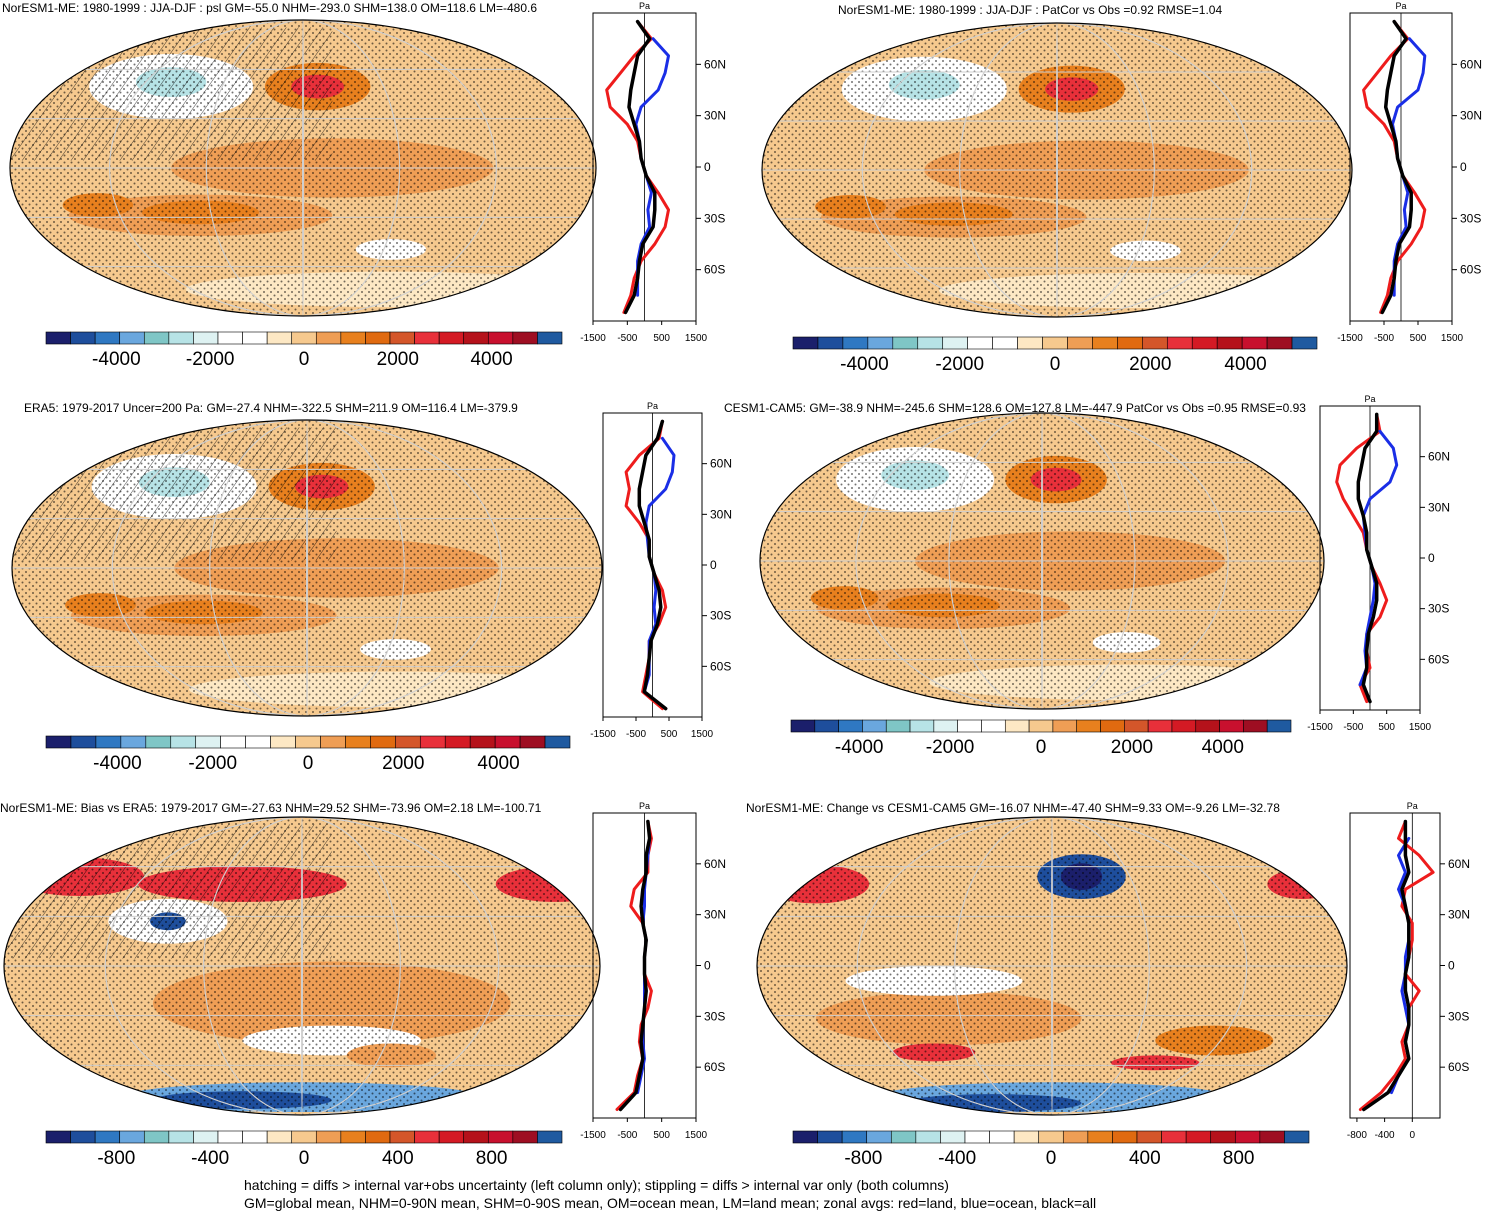  What do you see at coordinates (1385, 1135) in the screenshot?
I see `zonal-x-tick-label: -400` at bounding box center [1385, 1135].